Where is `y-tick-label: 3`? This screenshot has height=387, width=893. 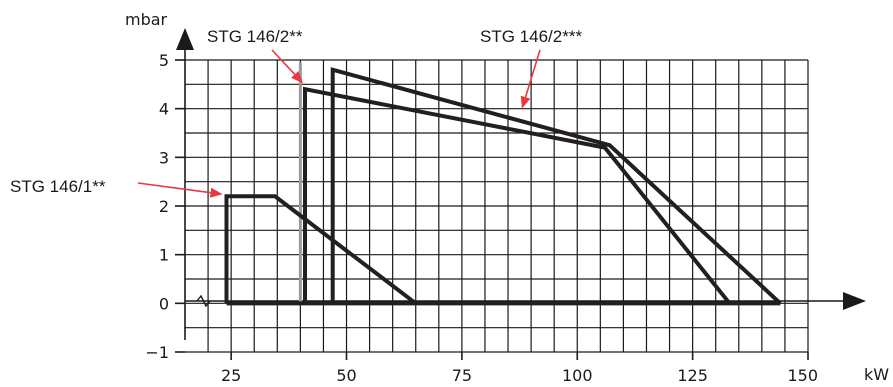
y-tick-label: 3 is located at coordinates (164, 157).